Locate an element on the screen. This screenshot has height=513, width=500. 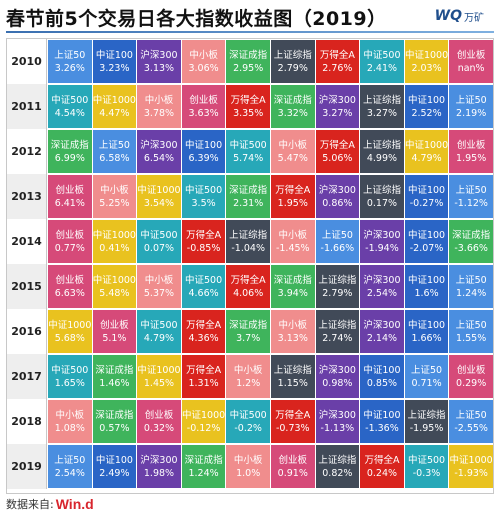
index-cell: 创业板 0.77% is located at coordinates (69, 241).